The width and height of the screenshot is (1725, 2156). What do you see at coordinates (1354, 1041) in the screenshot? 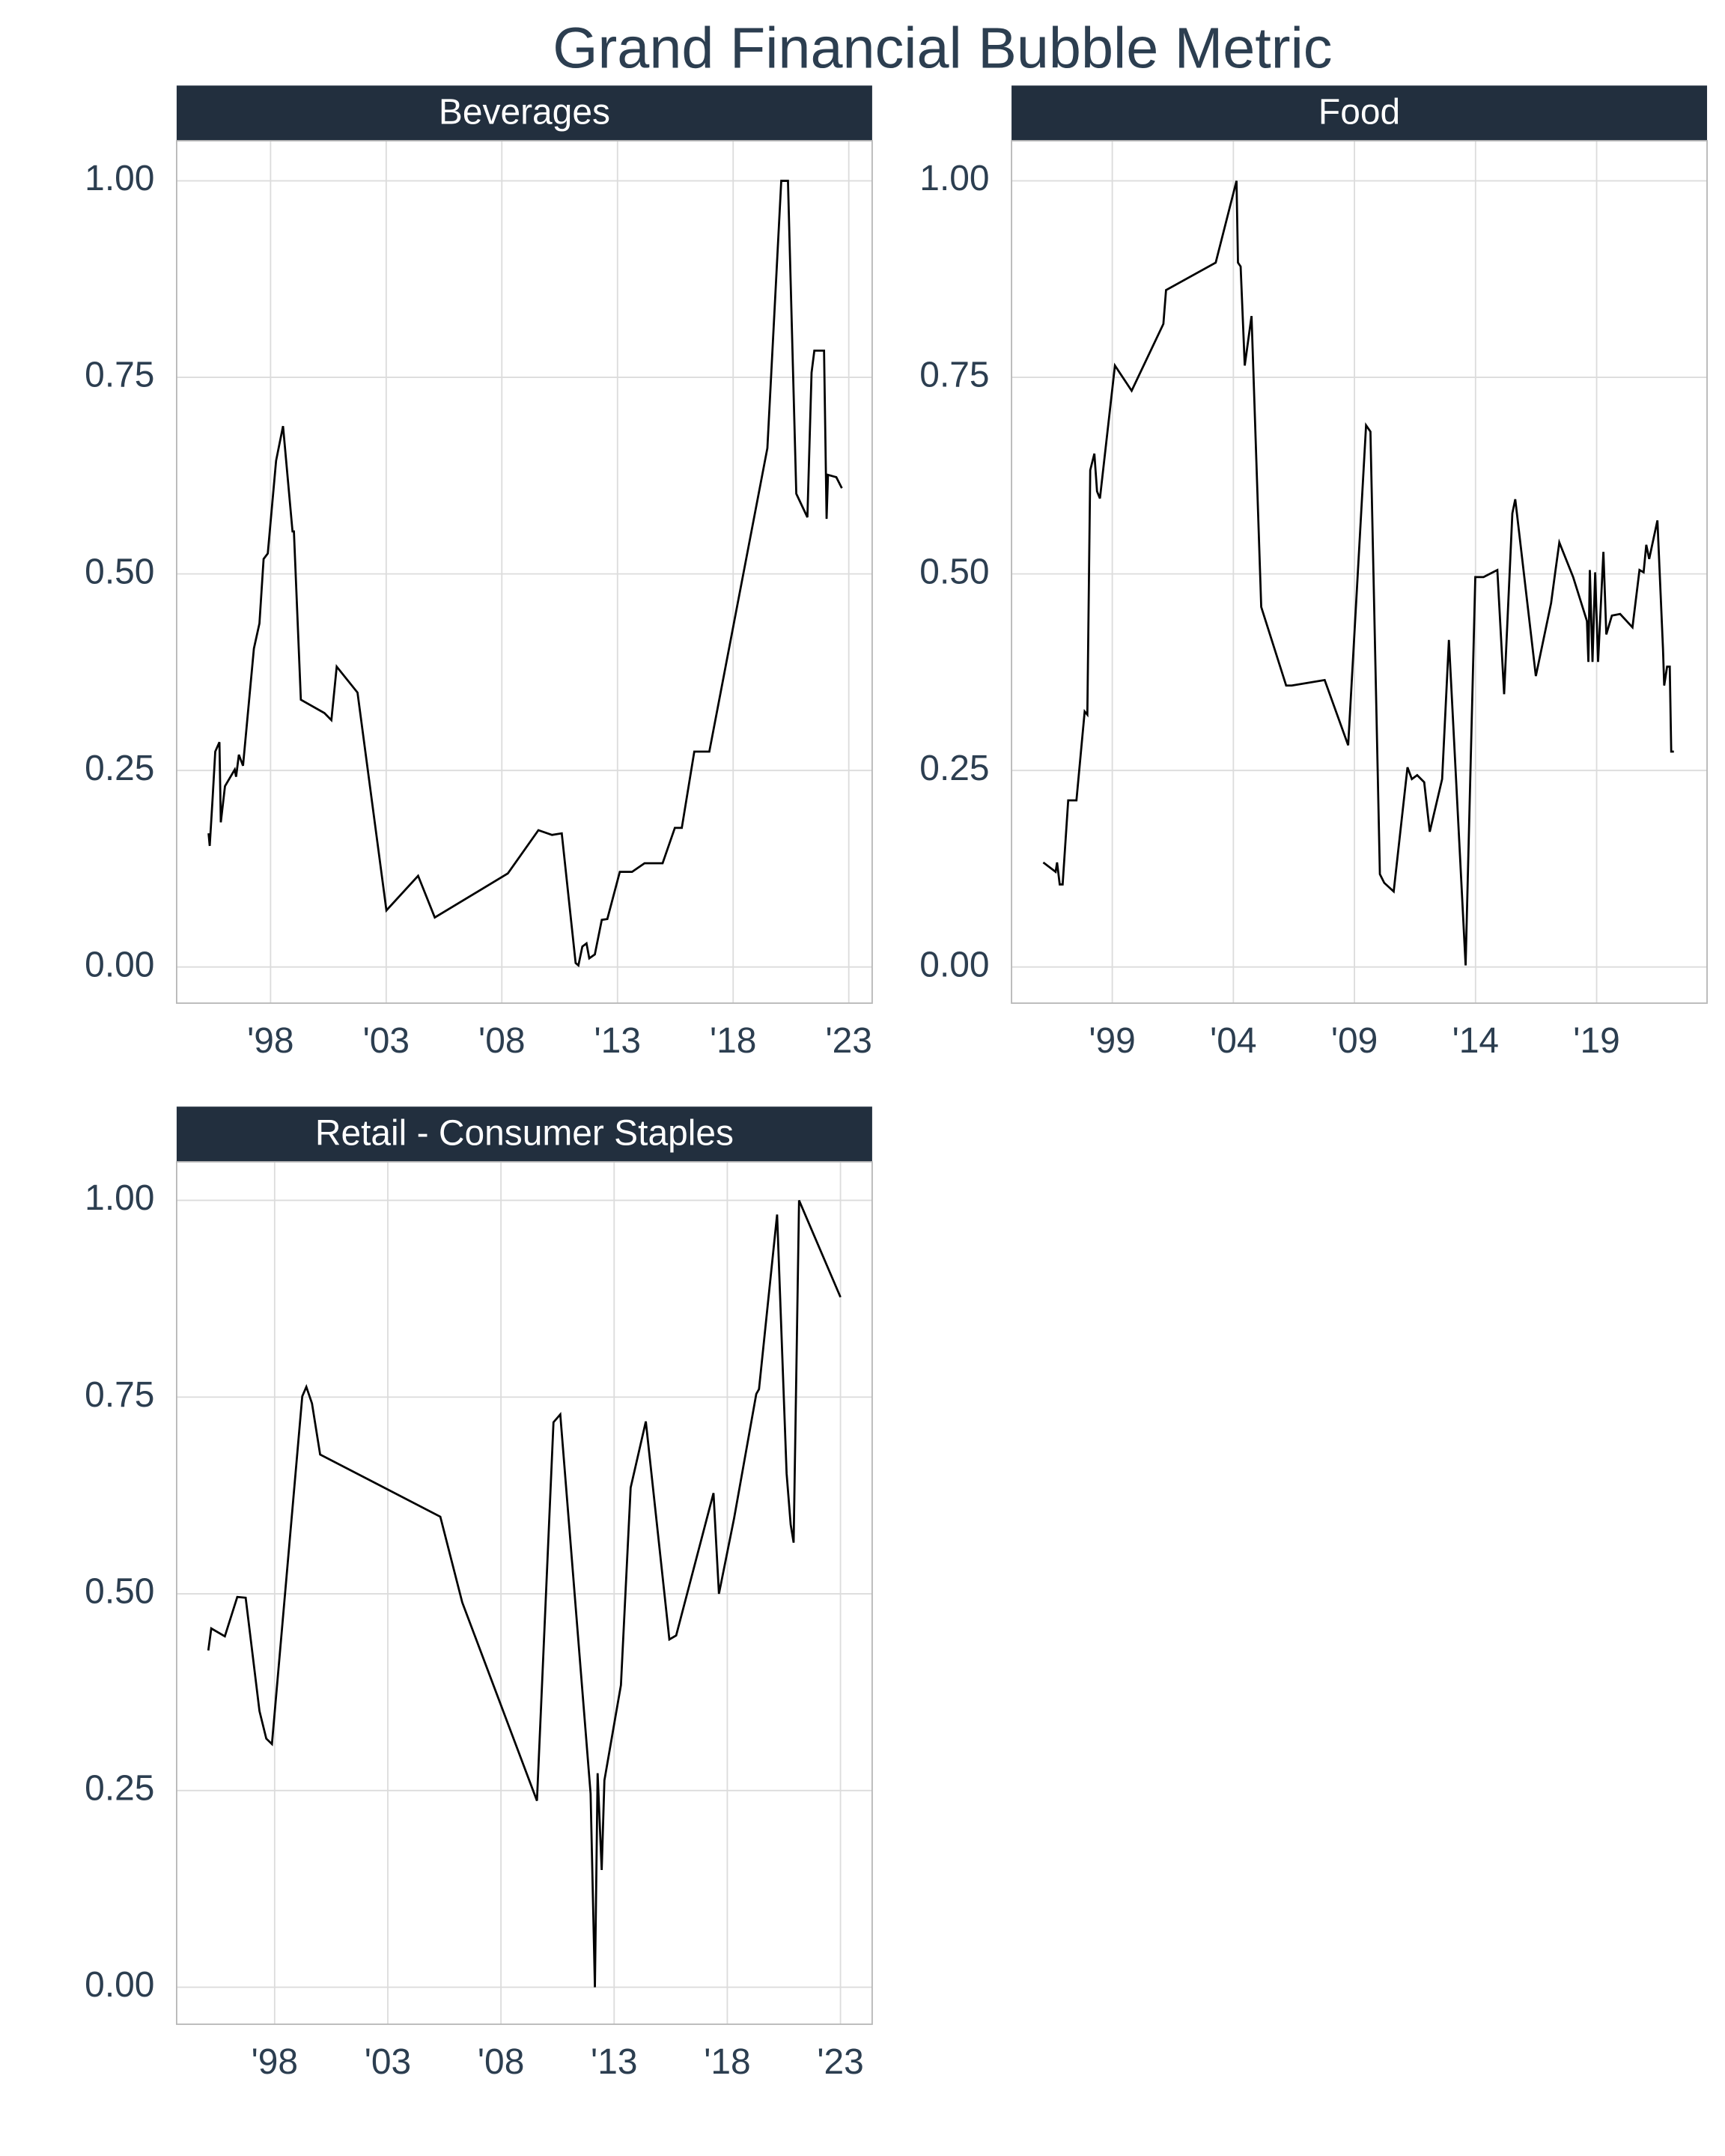
I see `x-tick-label: '09` at bounding box center [1354, 1041].